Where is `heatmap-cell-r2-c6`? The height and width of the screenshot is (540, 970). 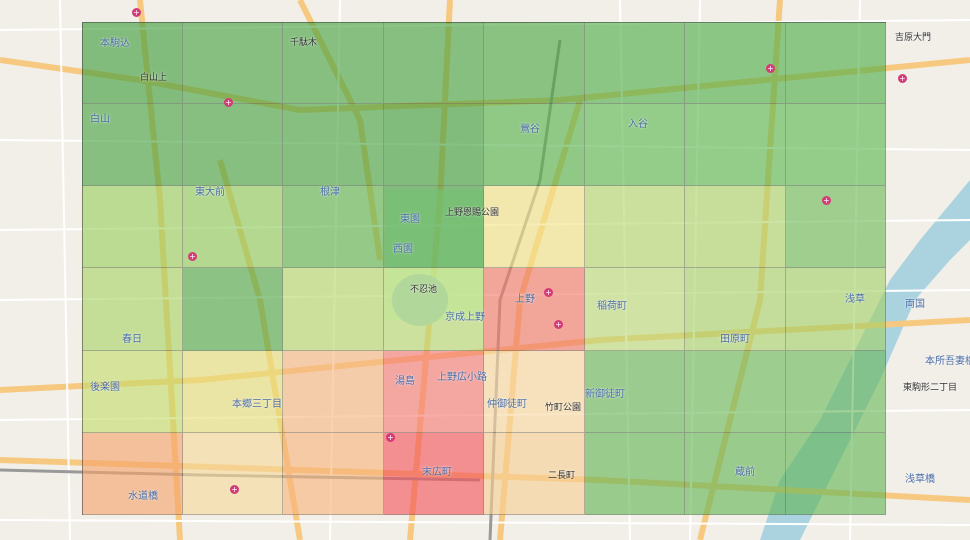
heatmap-cell-r2-c6 is located at coordinates (735, 227).